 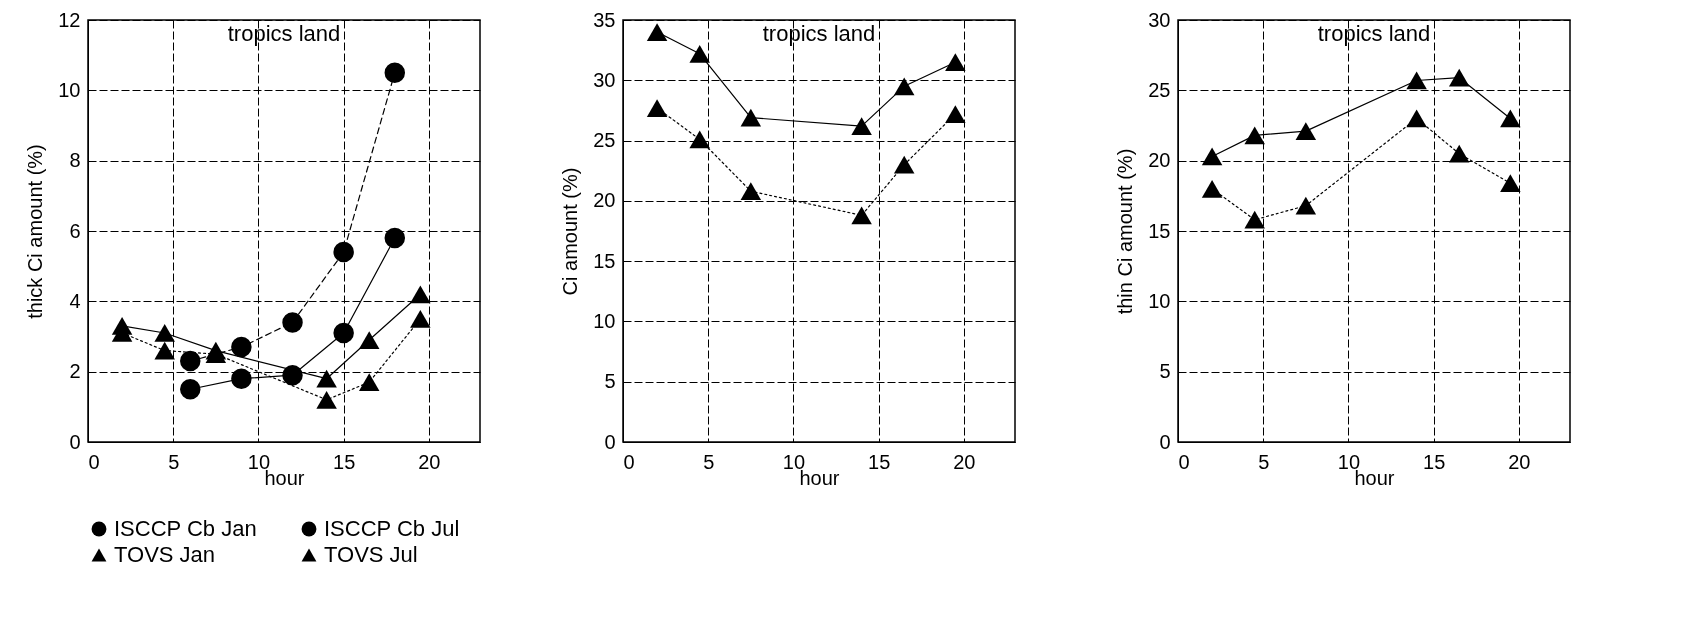 What do you see at coordinates (371, 554) in the screenshot?
I see `legend-label: TOVS Jul` at bounding box center [371, 554].